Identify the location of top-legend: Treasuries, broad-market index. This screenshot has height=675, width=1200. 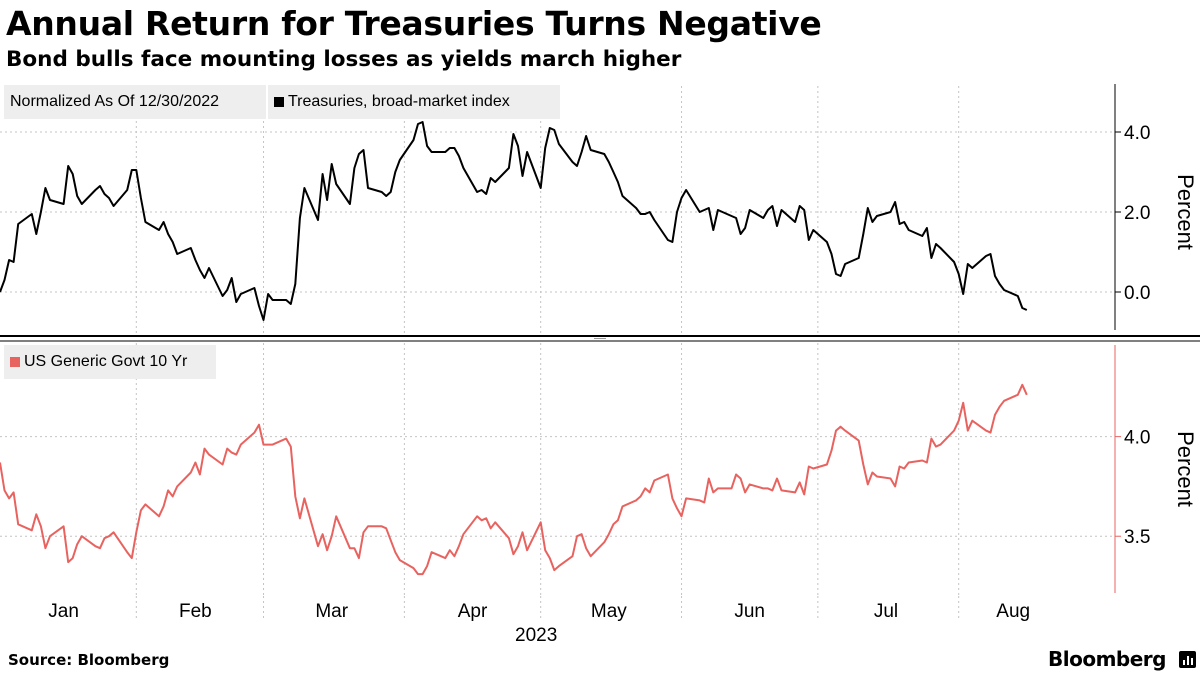
(414, 102).